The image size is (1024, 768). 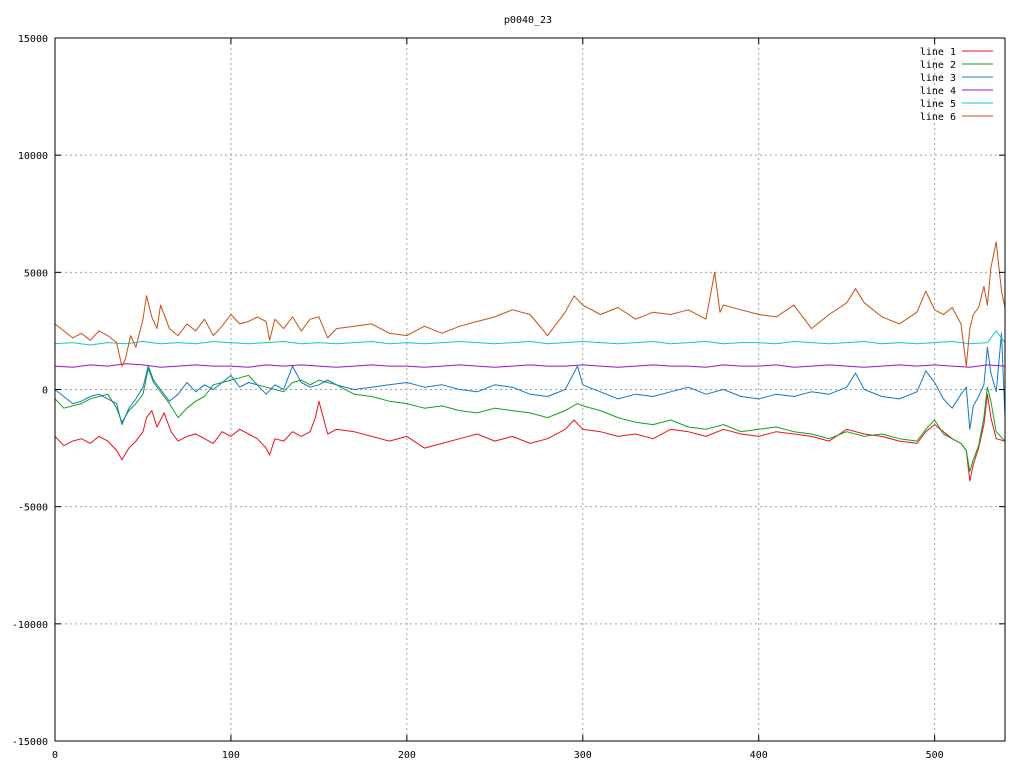 What do you see at coordinates (33, 156) in the screenshot?
I see `y-tick-label: 10000` at bounding box center [33, 156].